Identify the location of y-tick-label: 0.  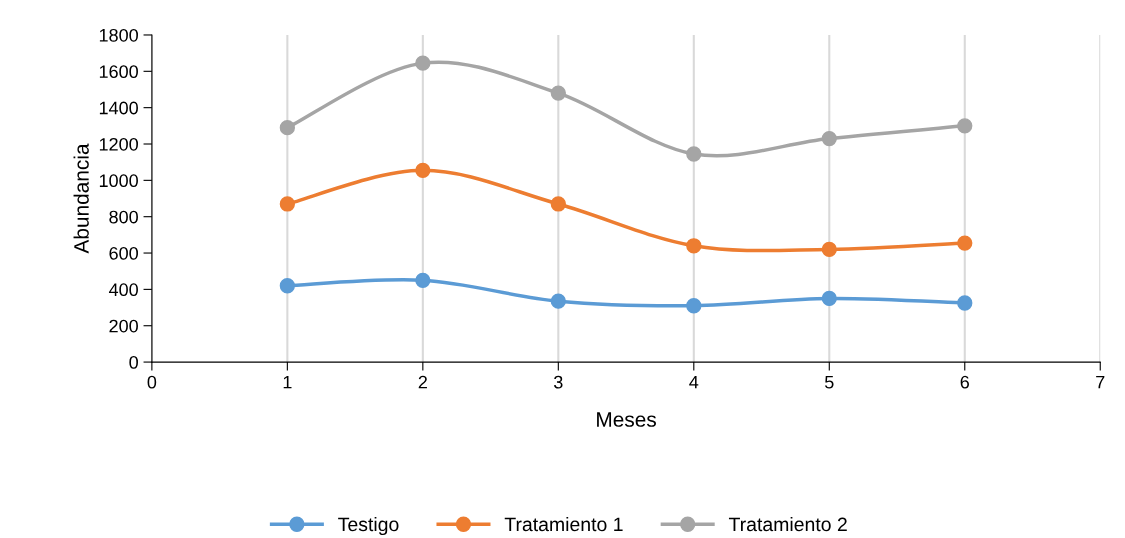
(133, 362).